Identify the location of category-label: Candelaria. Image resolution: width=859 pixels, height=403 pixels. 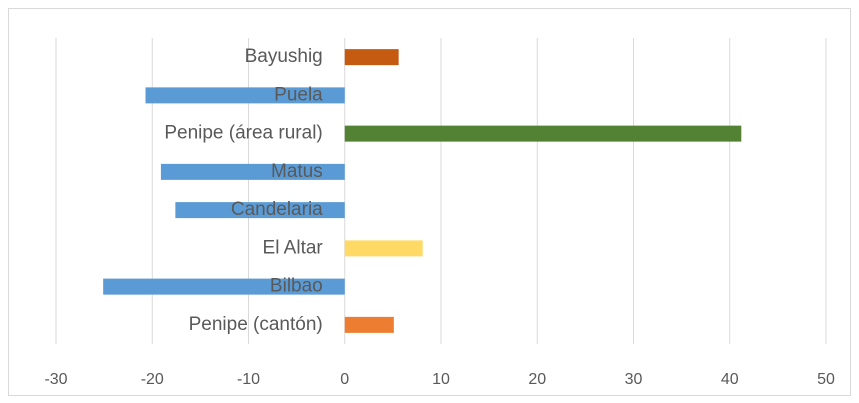
(277, 209).